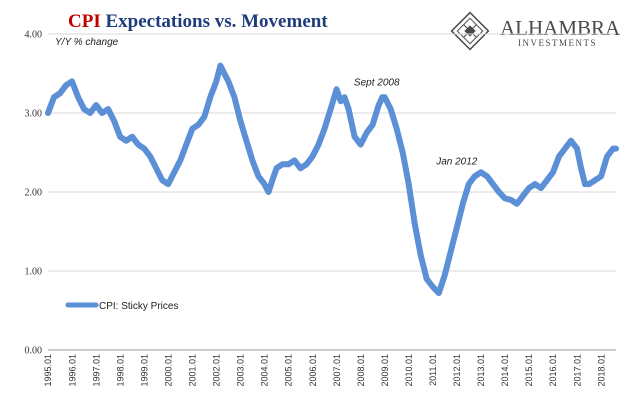 Image resolution: width=641 pixels, height=401 pixels. Describe the element at coordinates (456, 161) in the screenshot. I see `annotation: Jan 2012` at that location.